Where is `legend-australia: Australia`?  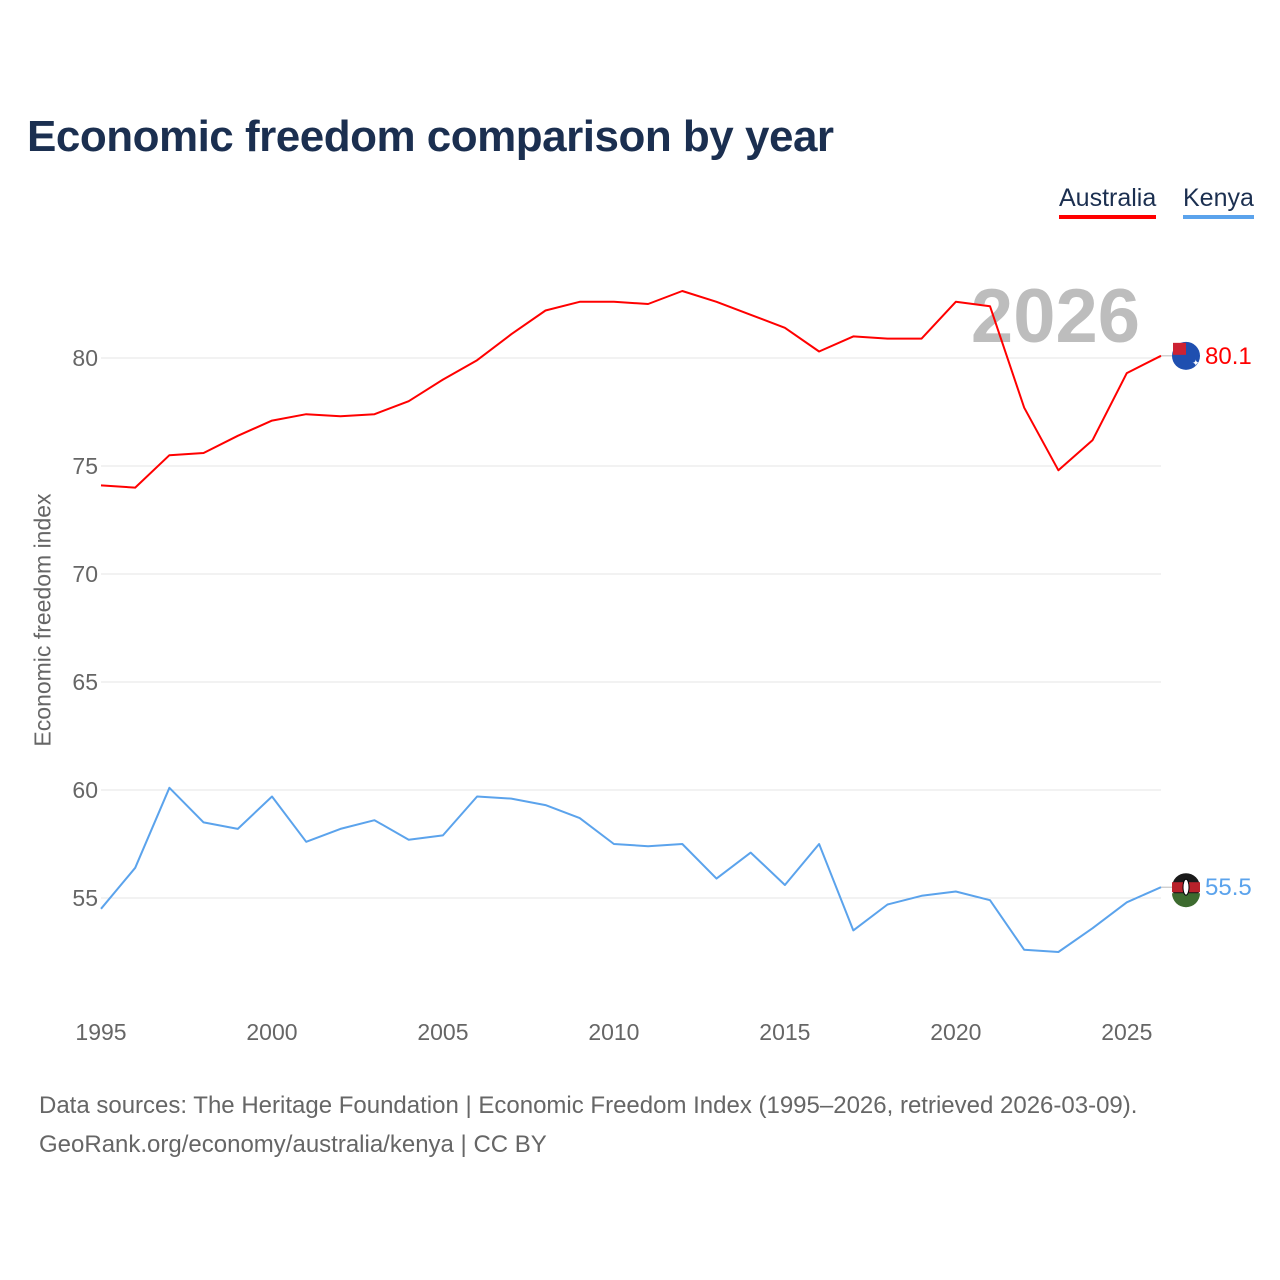 legend-australia: Australia is located at coordinates (1108, 201).